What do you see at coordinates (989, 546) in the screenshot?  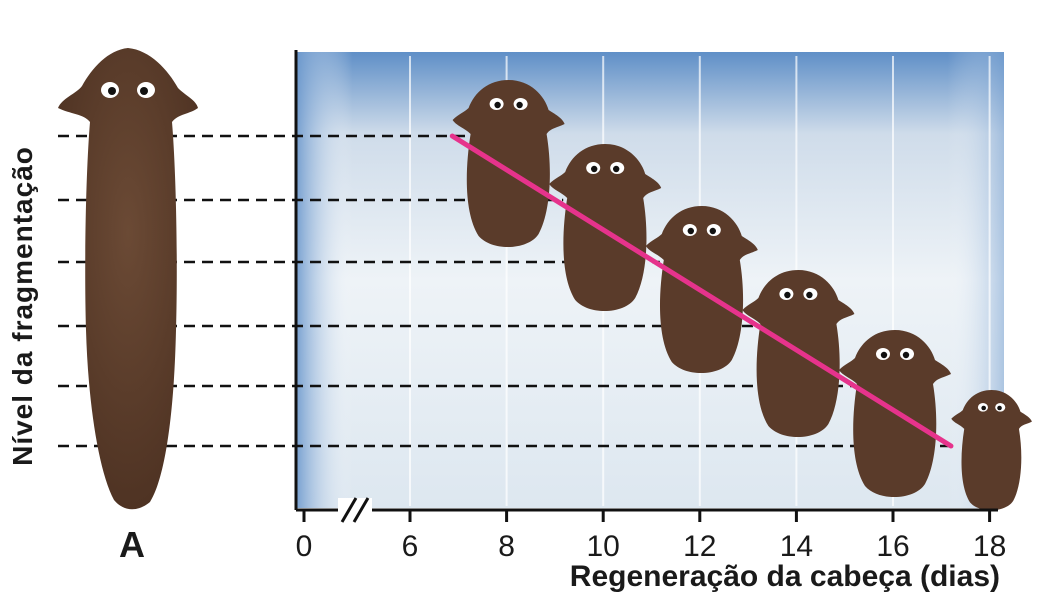 I see `x-tick-label: 18` at bounding box center [989, 546].